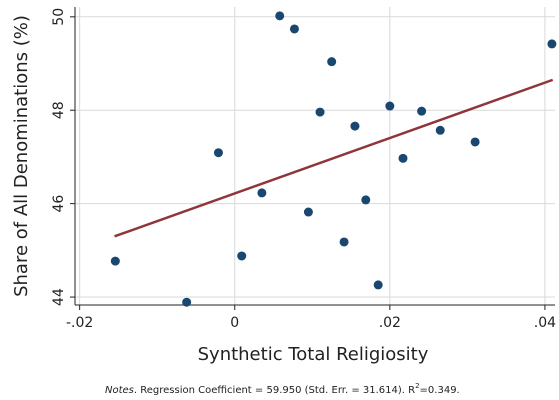  I want to click on y-tick-label: 46, so click(59, 204).